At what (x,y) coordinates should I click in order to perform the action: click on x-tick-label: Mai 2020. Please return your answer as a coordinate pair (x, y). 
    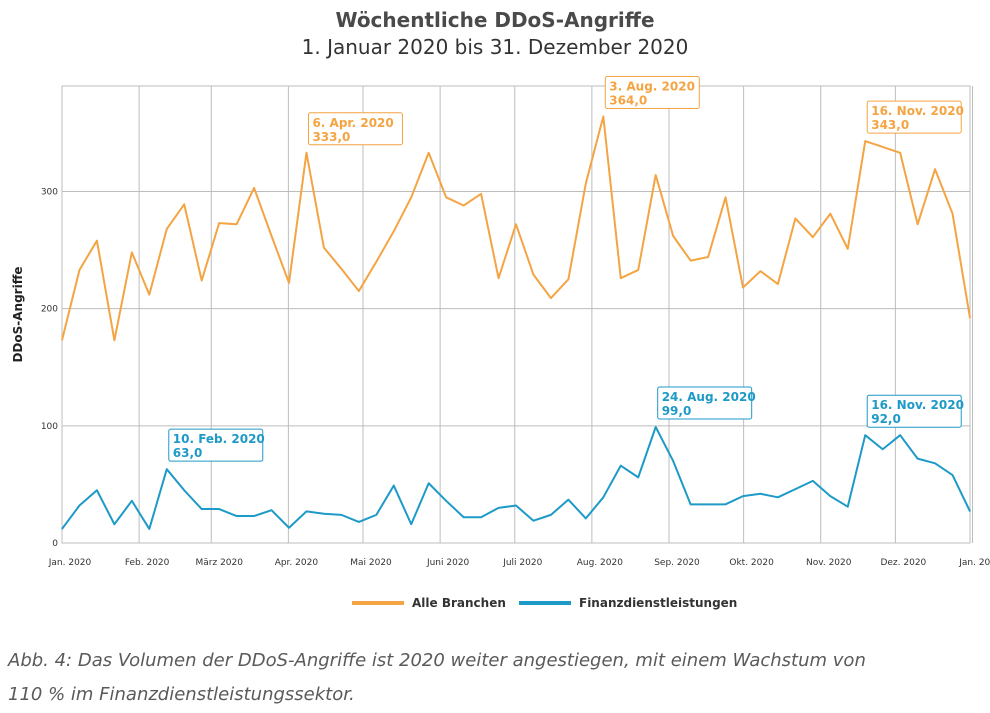
    Looking at the image, I should click on (371, 563).